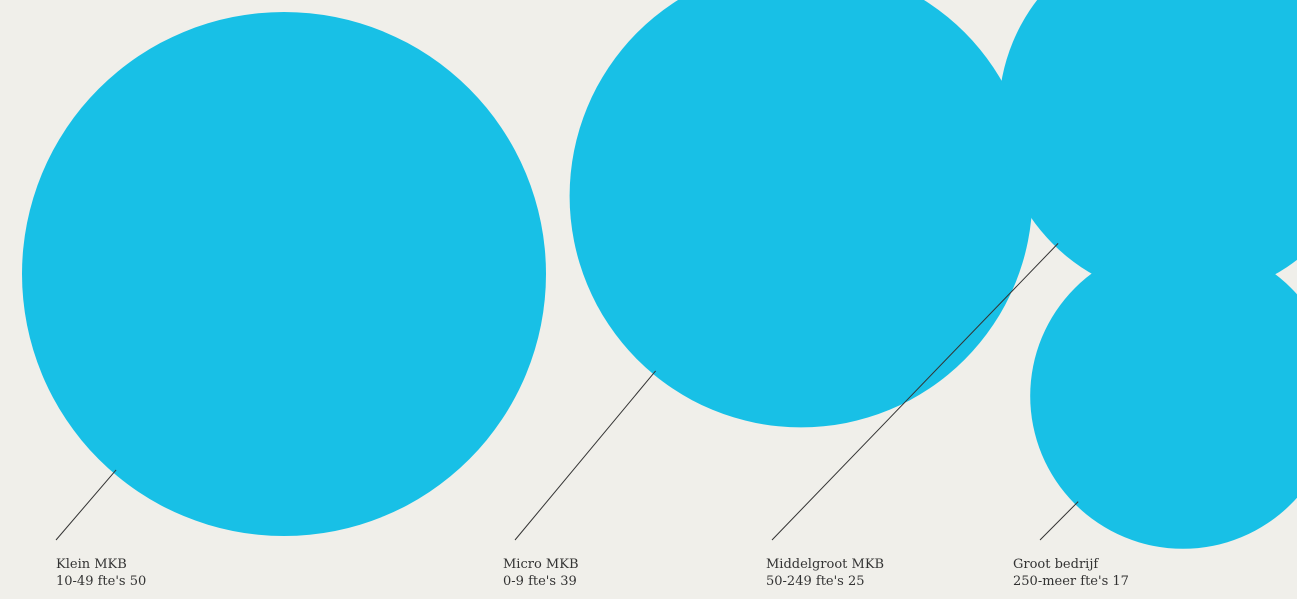  What do you see at coordinates (138, 581) in the screenshot?
I see `label-value: 50` at bounding box center [138, 581].